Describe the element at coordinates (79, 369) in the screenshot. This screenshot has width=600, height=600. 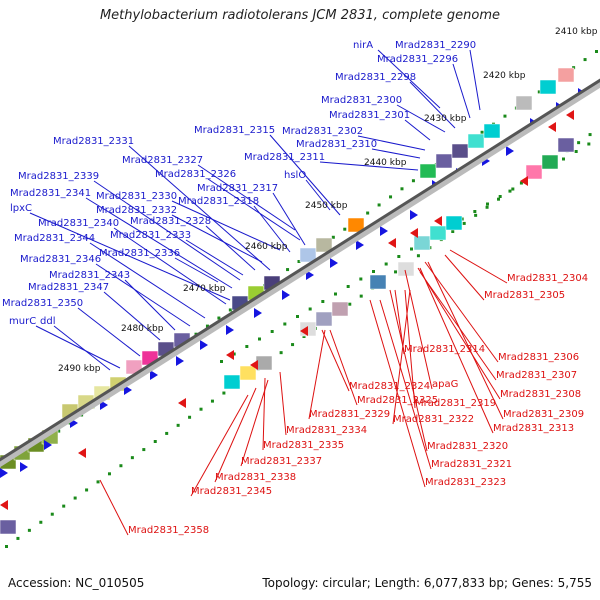
I see `tick-label: 2490 kbp` at that location.